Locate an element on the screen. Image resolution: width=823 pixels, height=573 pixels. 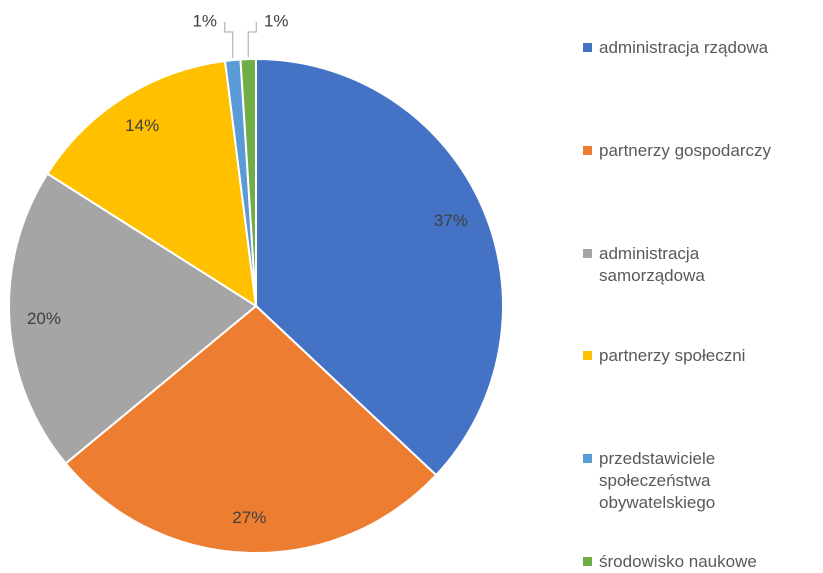
legend-label: administracja samorządowa is located at coordinates (652, 264).